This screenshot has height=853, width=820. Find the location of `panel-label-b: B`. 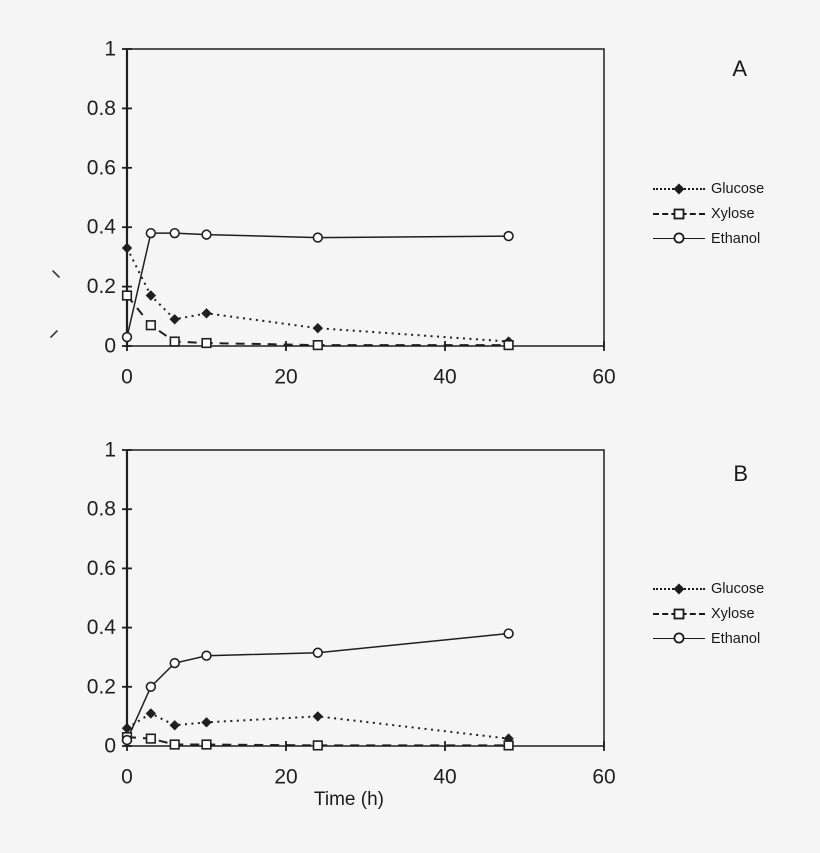

panel-label-b: B is located at coordinates (741, 473).